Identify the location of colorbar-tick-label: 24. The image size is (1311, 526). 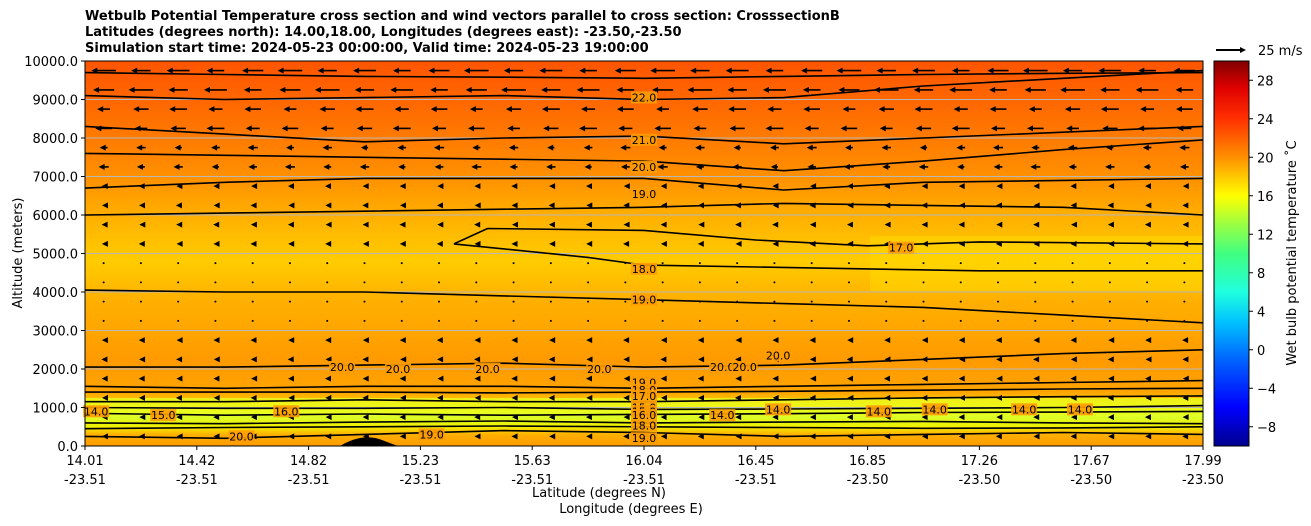
(1265, 120).